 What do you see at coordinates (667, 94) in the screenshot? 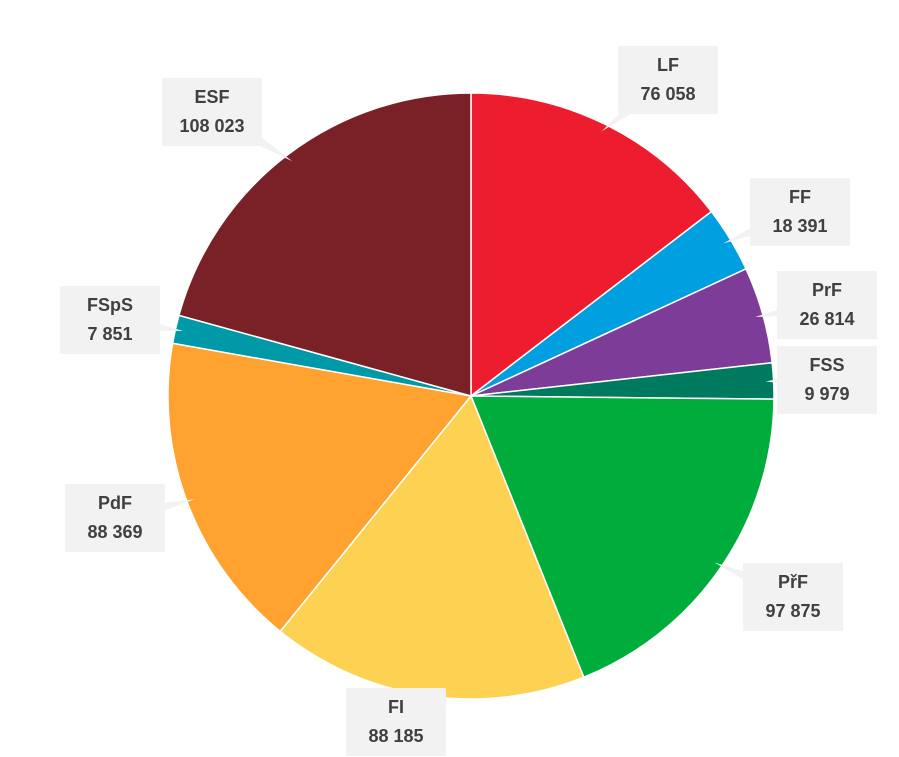
I see `label-value: 76 058` at bounding box center [667, 94].